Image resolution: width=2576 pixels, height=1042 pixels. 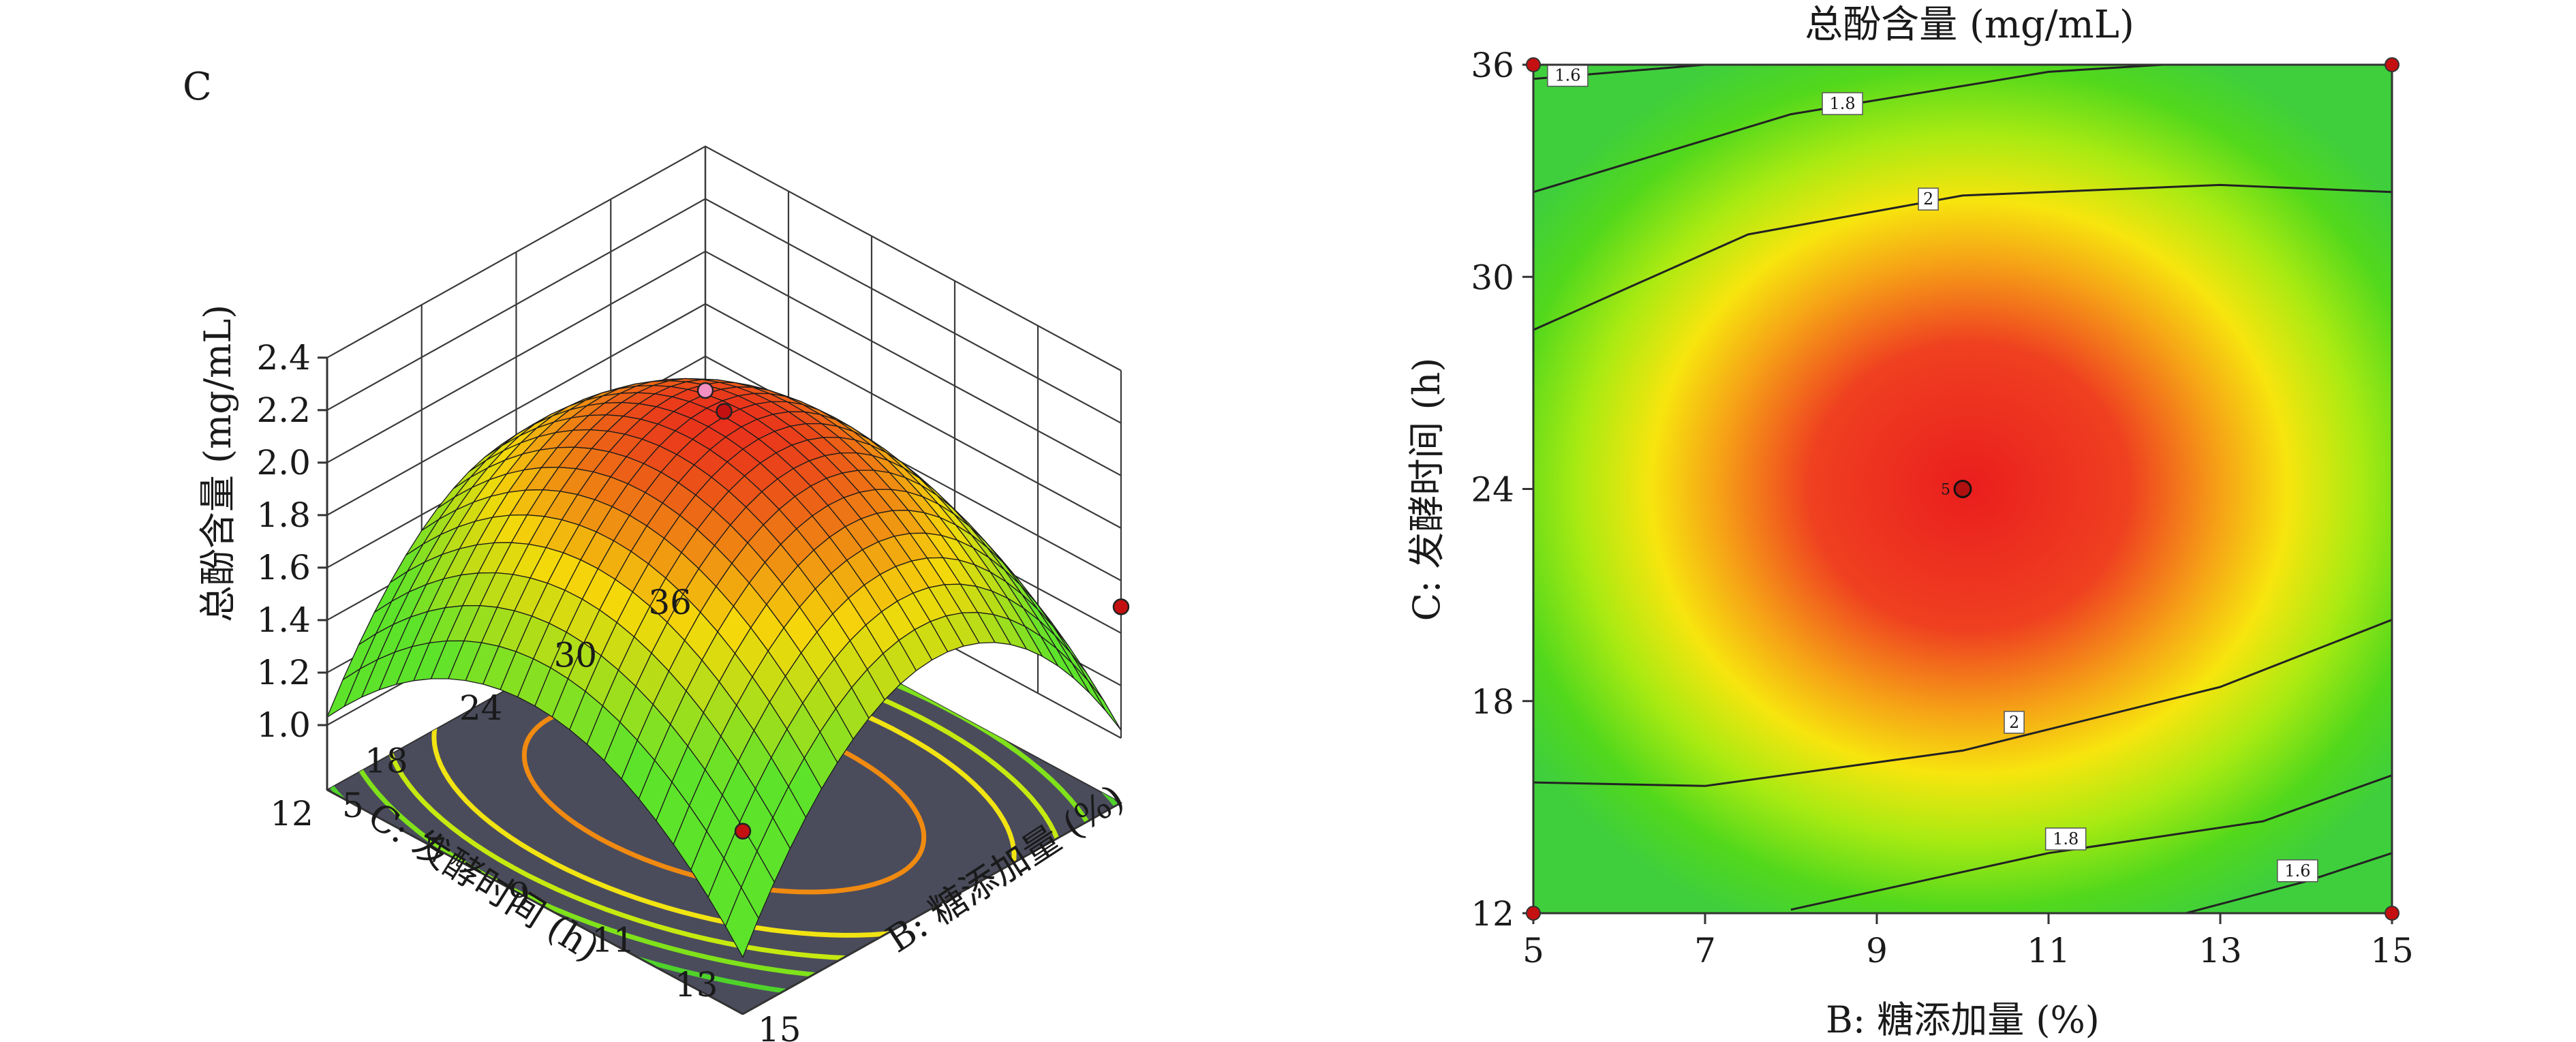 What do you see at coordinates (932, 908) in the screenshot?
I see `y-axis-line` at bounding box center [932, 908].